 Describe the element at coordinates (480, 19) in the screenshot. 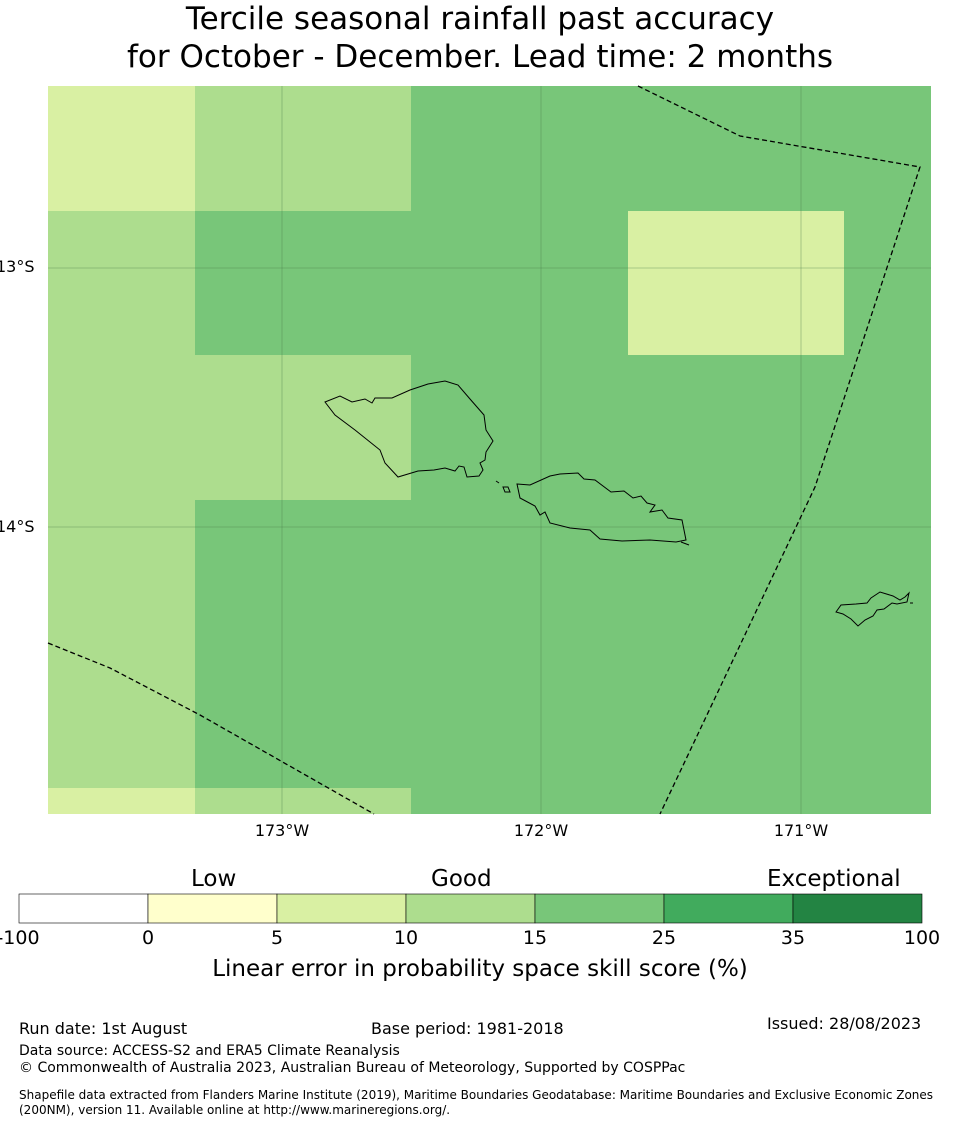

I see `map-title-line-1: Tercile seasonal rainfall past accuracy` at that location.